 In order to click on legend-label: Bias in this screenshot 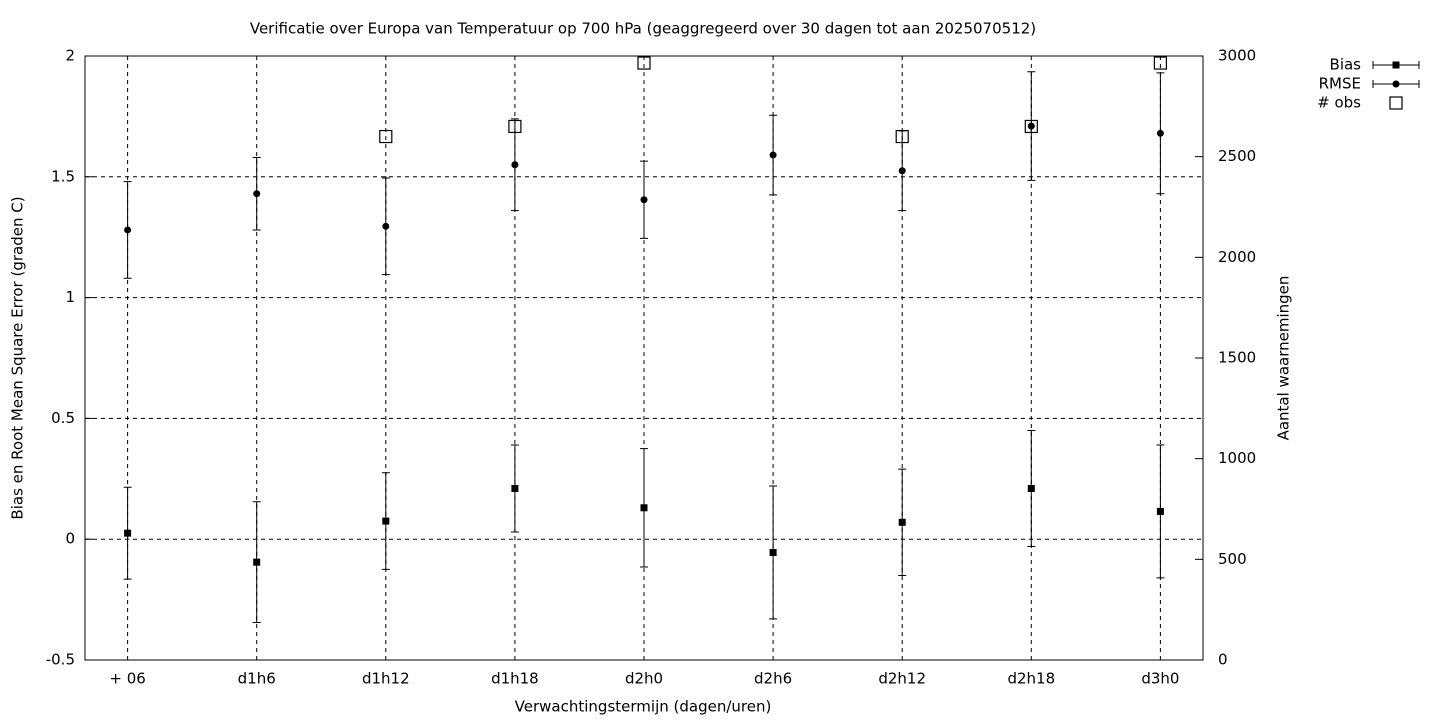, I will do `click(1346, 65)`.